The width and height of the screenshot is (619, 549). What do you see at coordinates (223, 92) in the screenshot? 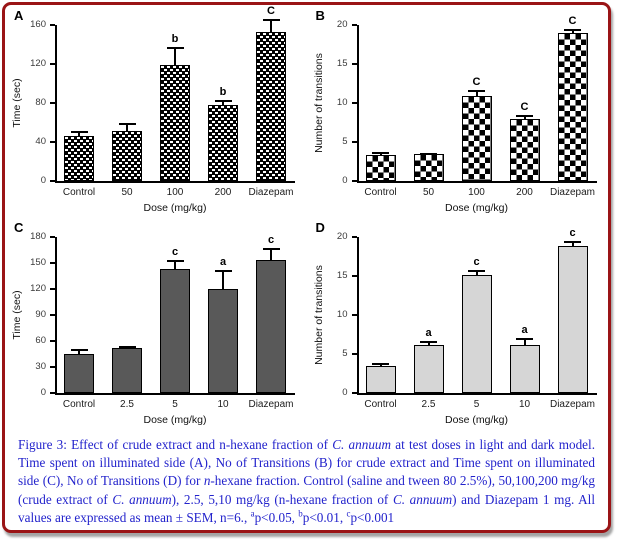
I see `significance-label: b` at bounding box center [223, 92].